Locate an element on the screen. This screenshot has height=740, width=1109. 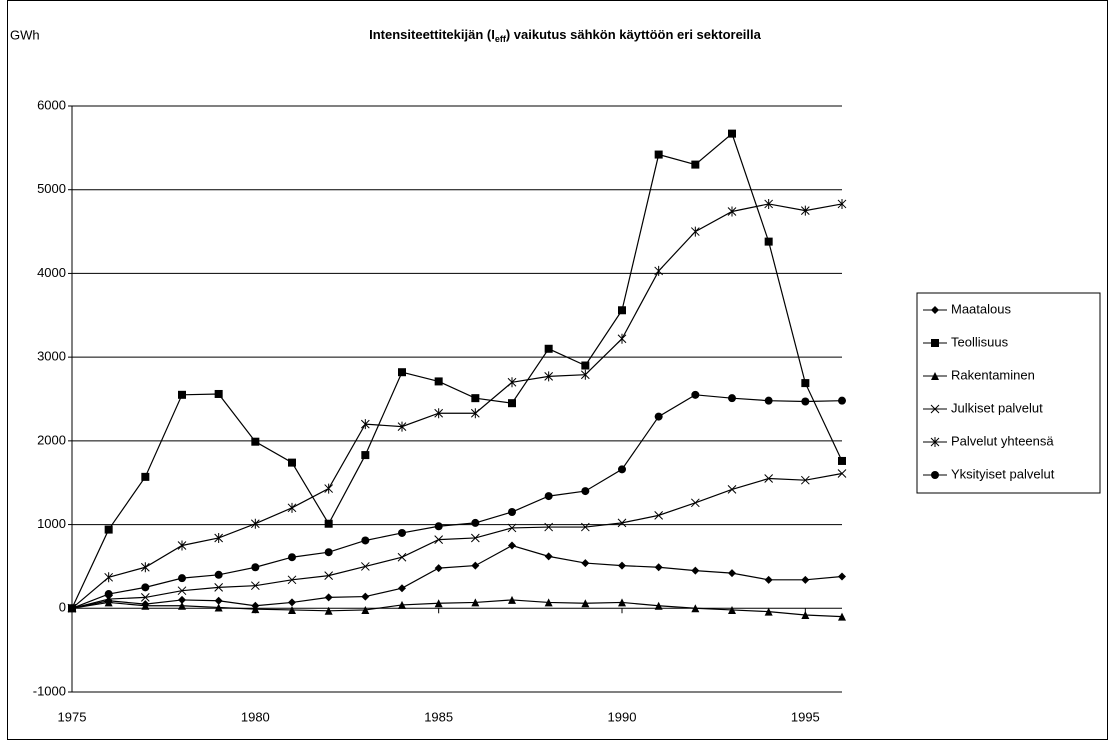
y-tick-label: 5000 is located at coordinates (51, 188).